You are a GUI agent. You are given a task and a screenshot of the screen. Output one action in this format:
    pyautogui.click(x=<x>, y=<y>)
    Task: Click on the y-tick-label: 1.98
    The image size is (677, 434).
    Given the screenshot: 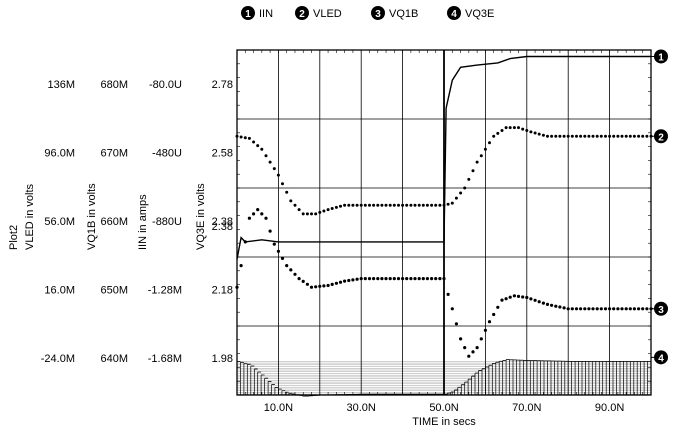 What is the action you would take?
    pyautogui.click(x=222, y=359)
    